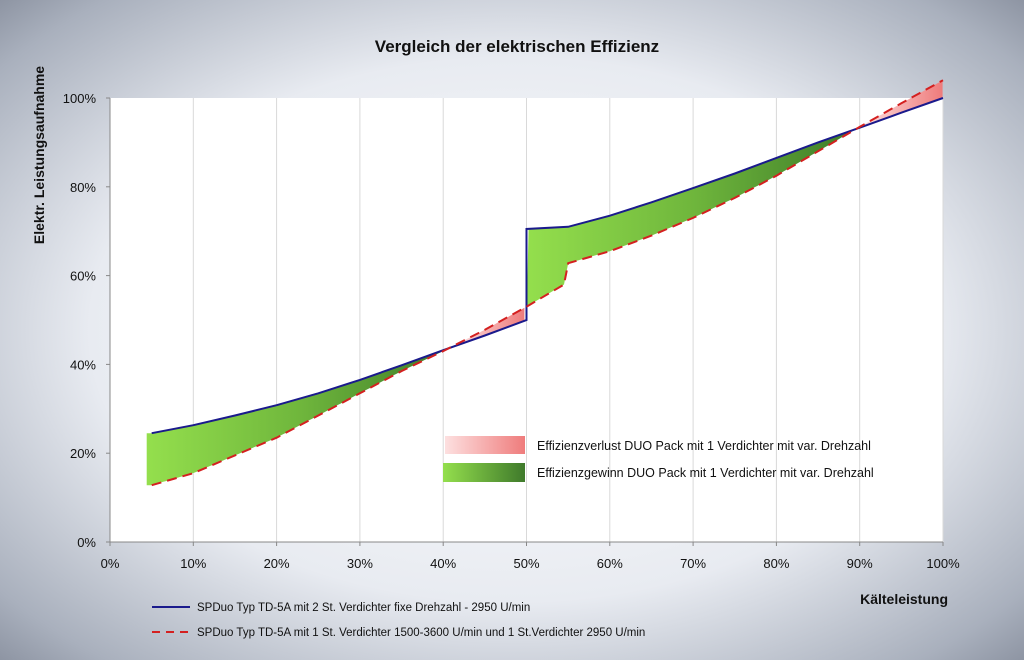 Image resolution: width=1024 pixels, height=660 pixels. I want to click on x-tick-label: 70%, so click(693, 563).